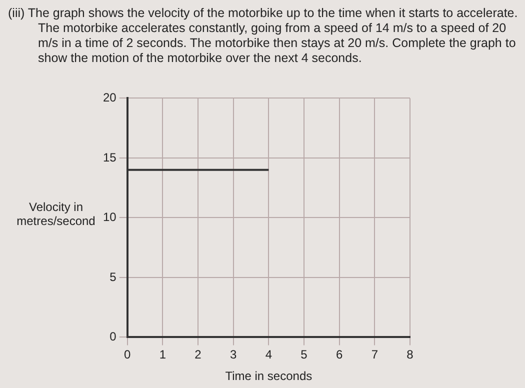 This screenshot has height=388, width=525. I want to click on x-tick-label: 6, so click(339, 355).